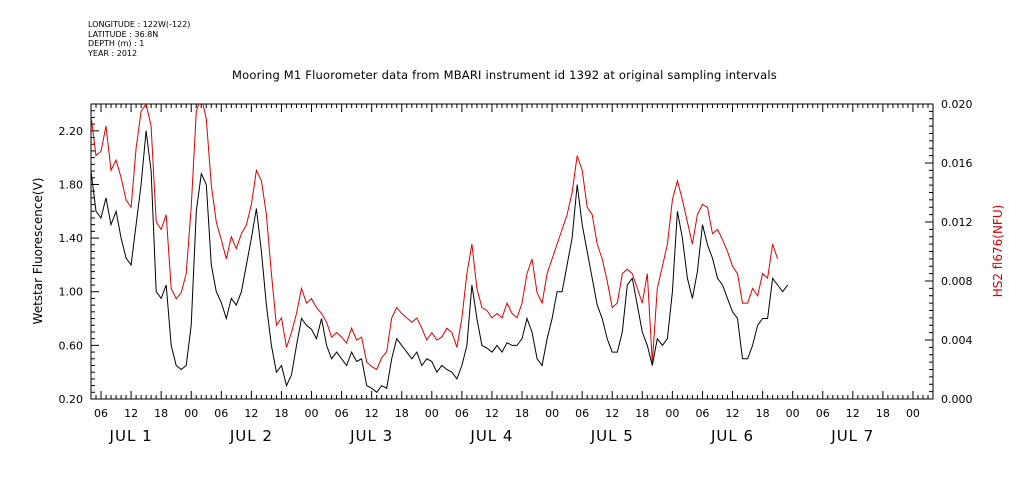 Image resolution: width=1009 pixels, height=504 pixels. I want to click on y-tick-label-left: 1.00, so click(71, 292).